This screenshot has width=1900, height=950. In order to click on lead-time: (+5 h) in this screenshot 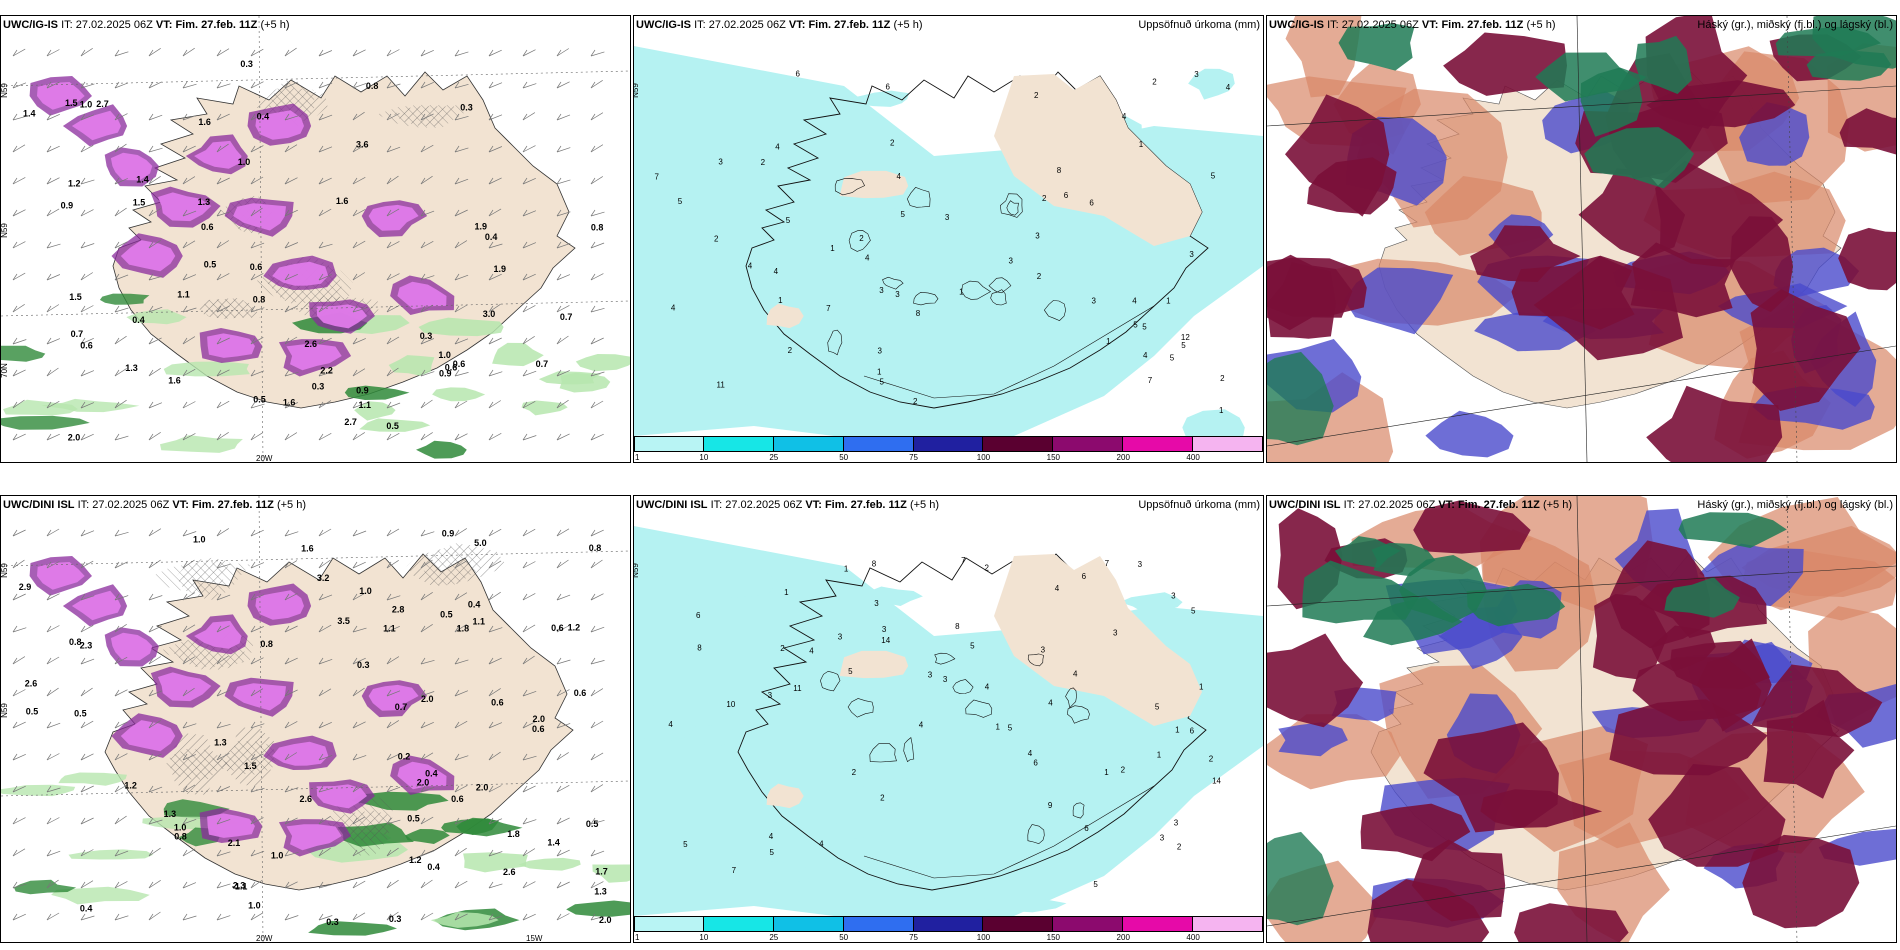, I will do `click(291, 505)`.